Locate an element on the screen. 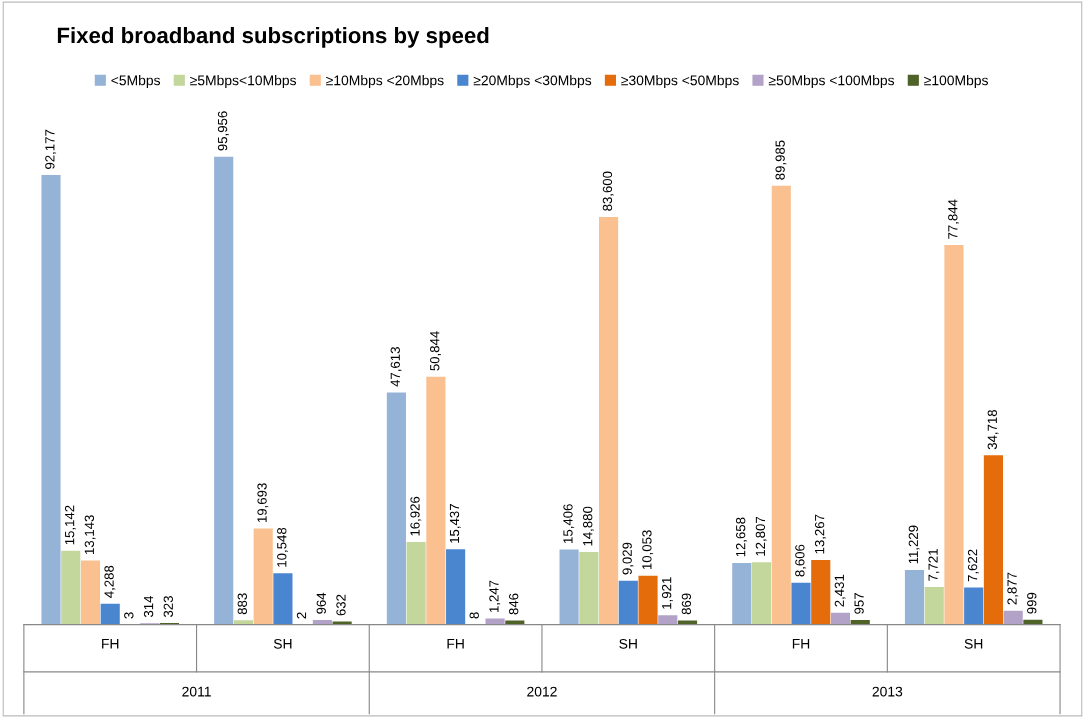 This screenshot has height=718, width=1085. data-label: 10,053 is located at coordinates (648, 550).